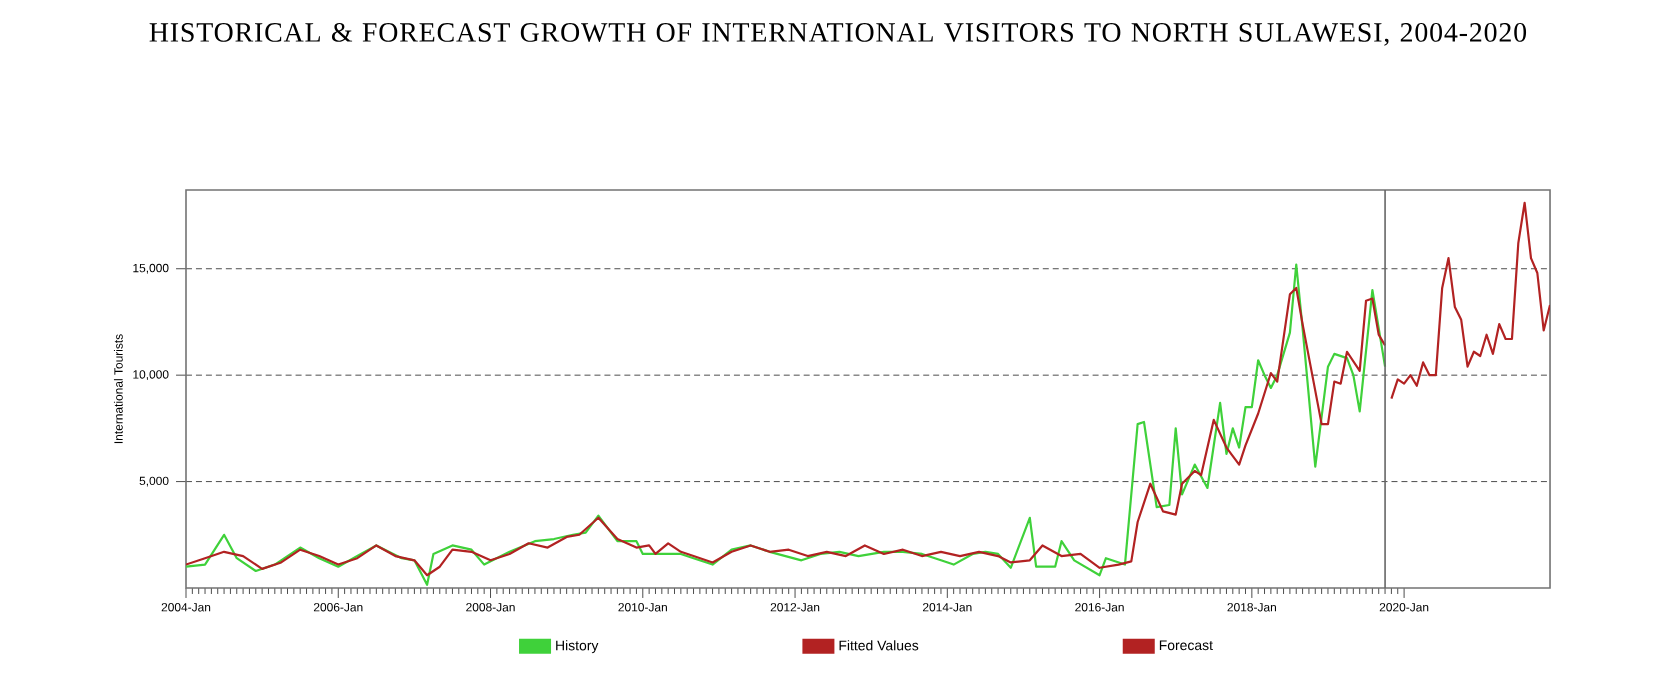  Describe the element at coordinates (838, 34) in the screenshot. I see `chart-title: HISTORICAL & FORECAST GROWTH OF INTERNATIONAL VISITORS TO NORTH SULAWESI, 2004-2020` at that location.